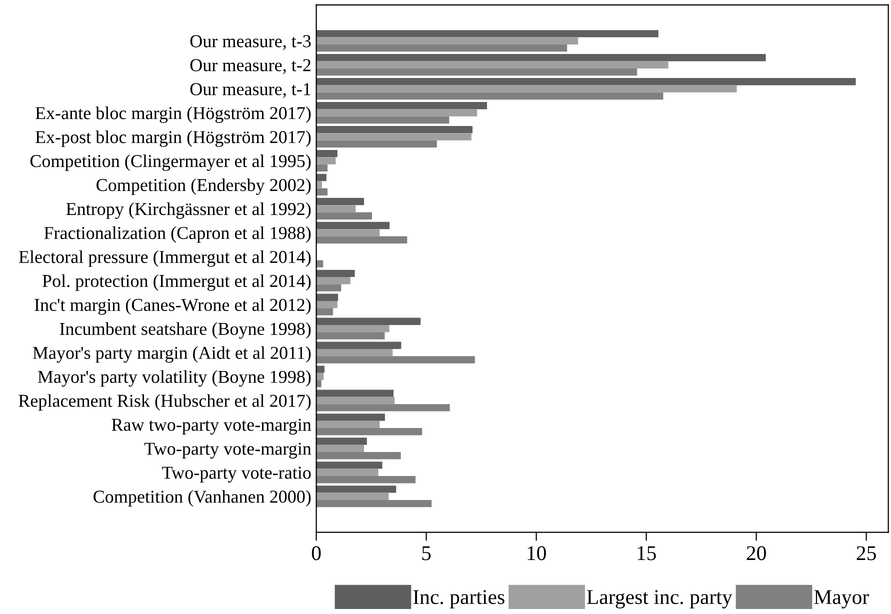 This screenshot has width=891, height=614. I want to click on y-tick-label: Replacement Risk (Hubscher et al 2017), so click(164, 402).